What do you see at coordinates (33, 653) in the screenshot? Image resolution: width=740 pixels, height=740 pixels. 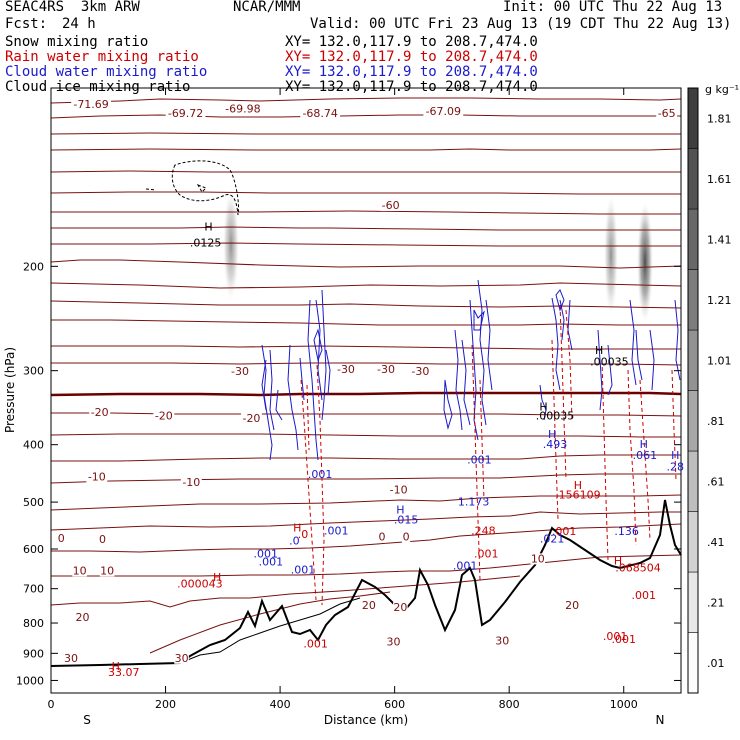 I see `y-tick-label: 900` at bounding box center [33, 653].